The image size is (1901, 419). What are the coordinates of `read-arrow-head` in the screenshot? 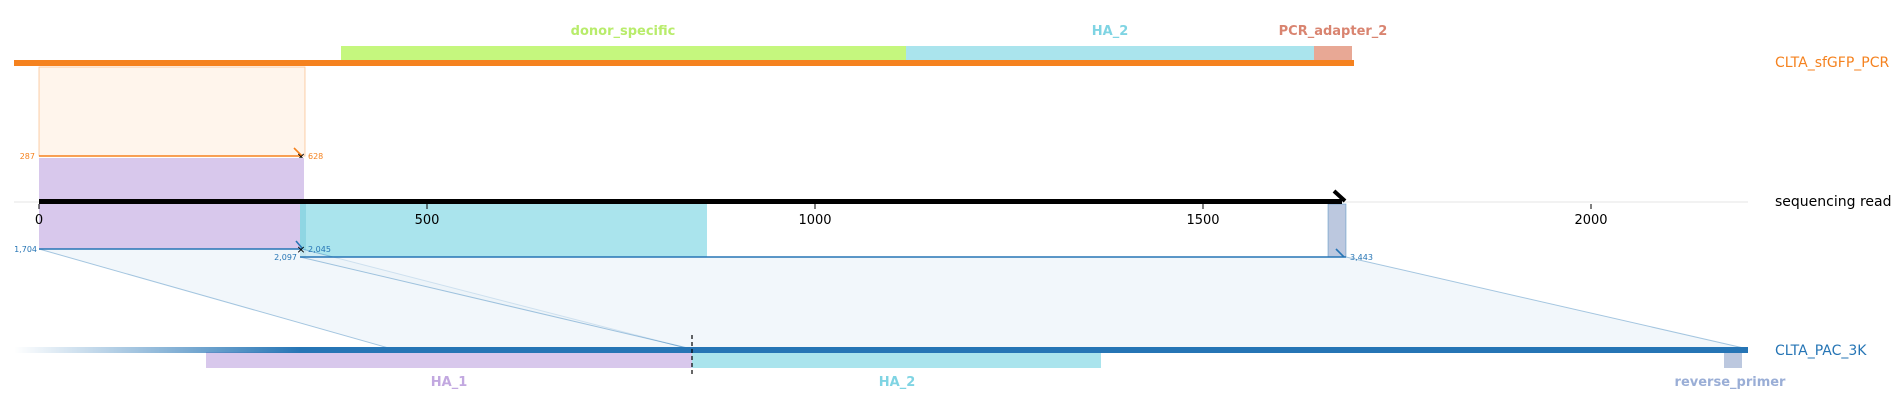 It's located at (1339, 196).